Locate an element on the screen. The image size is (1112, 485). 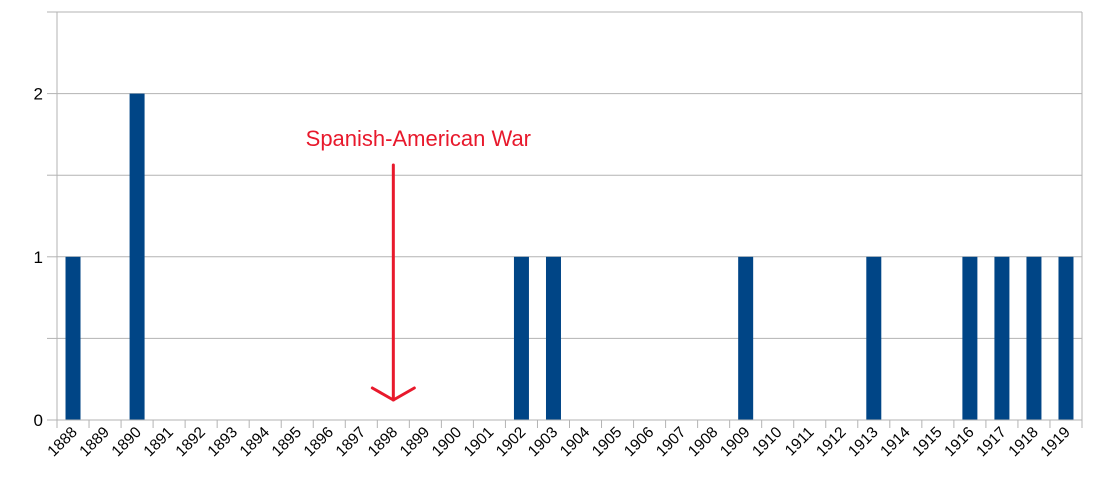
x-tick-label: 1901 is located at coordinates (479, 442).